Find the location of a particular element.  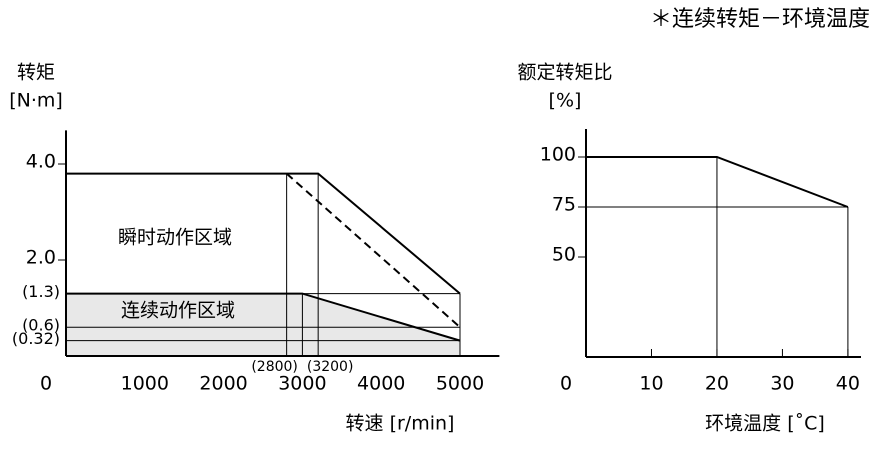

y-ref-label: (0.6) is located at coordinates (41, 325).